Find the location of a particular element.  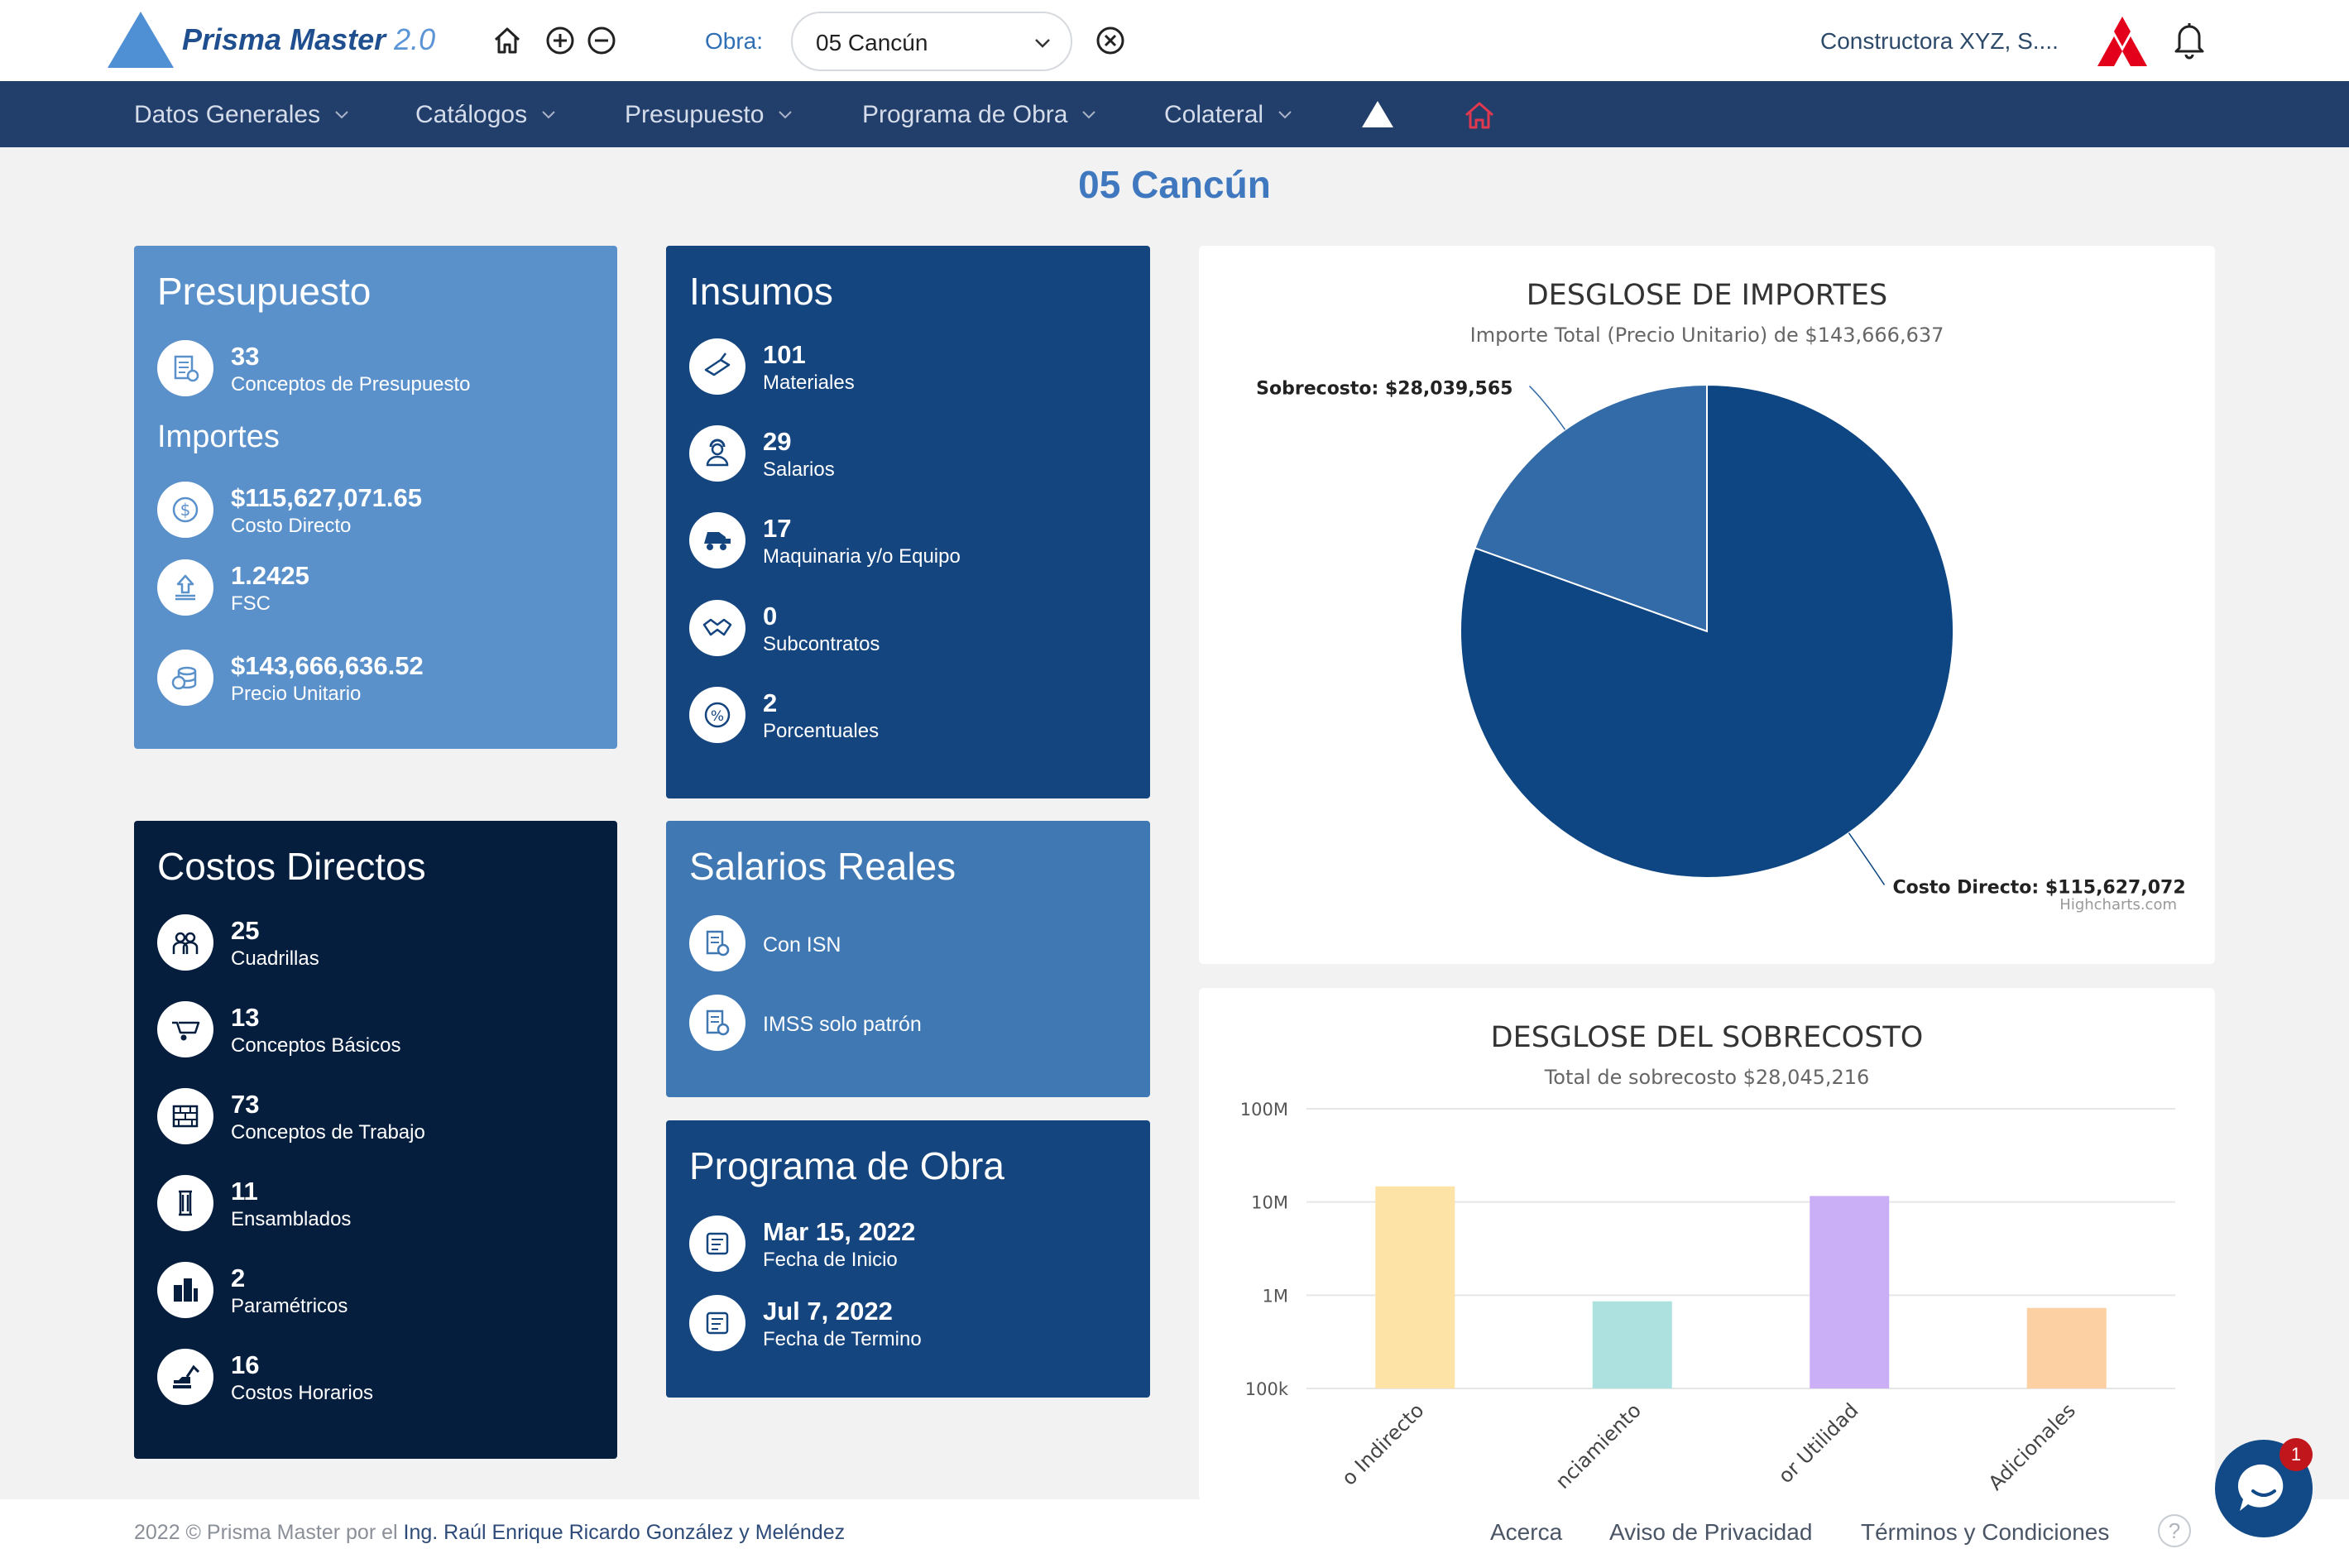

stat-precio-unitario: $143,666,636.52 Precio Unitario is located at coordinates (372, 680).